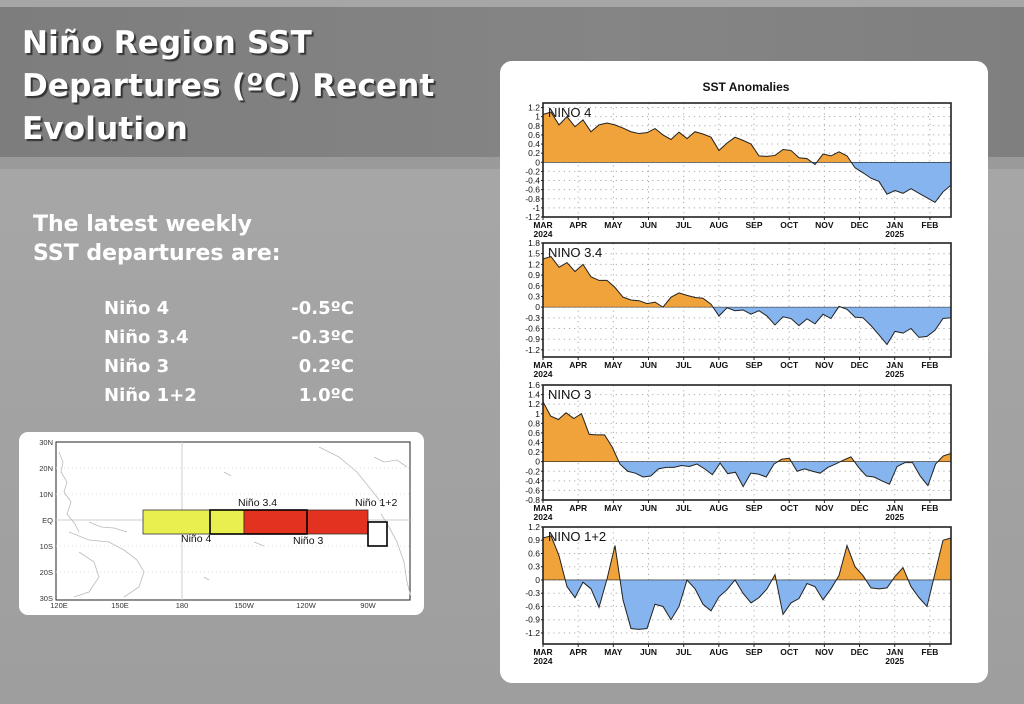 The height and width of the screenshot is (704, 1024). I want to click on region-name: Niño 1+2, so click(150, 395).